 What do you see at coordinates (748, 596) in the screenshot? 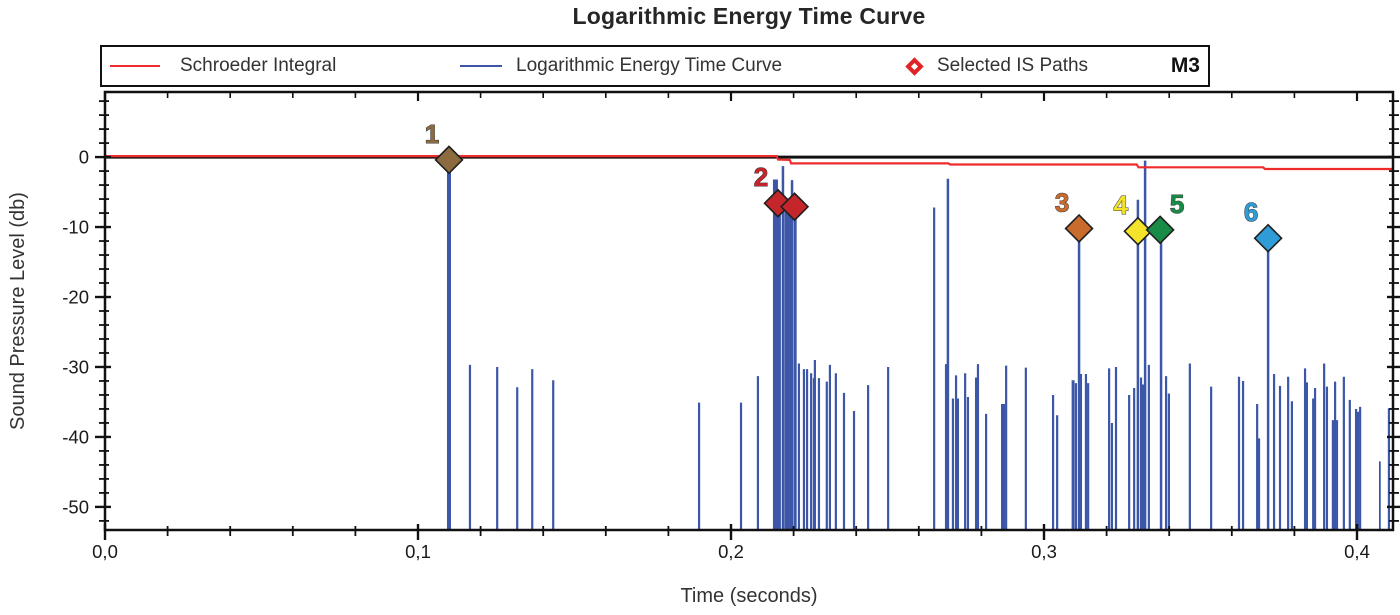
I see `x-axis-title: Time (seconds)` at bounding box center [748, 596].